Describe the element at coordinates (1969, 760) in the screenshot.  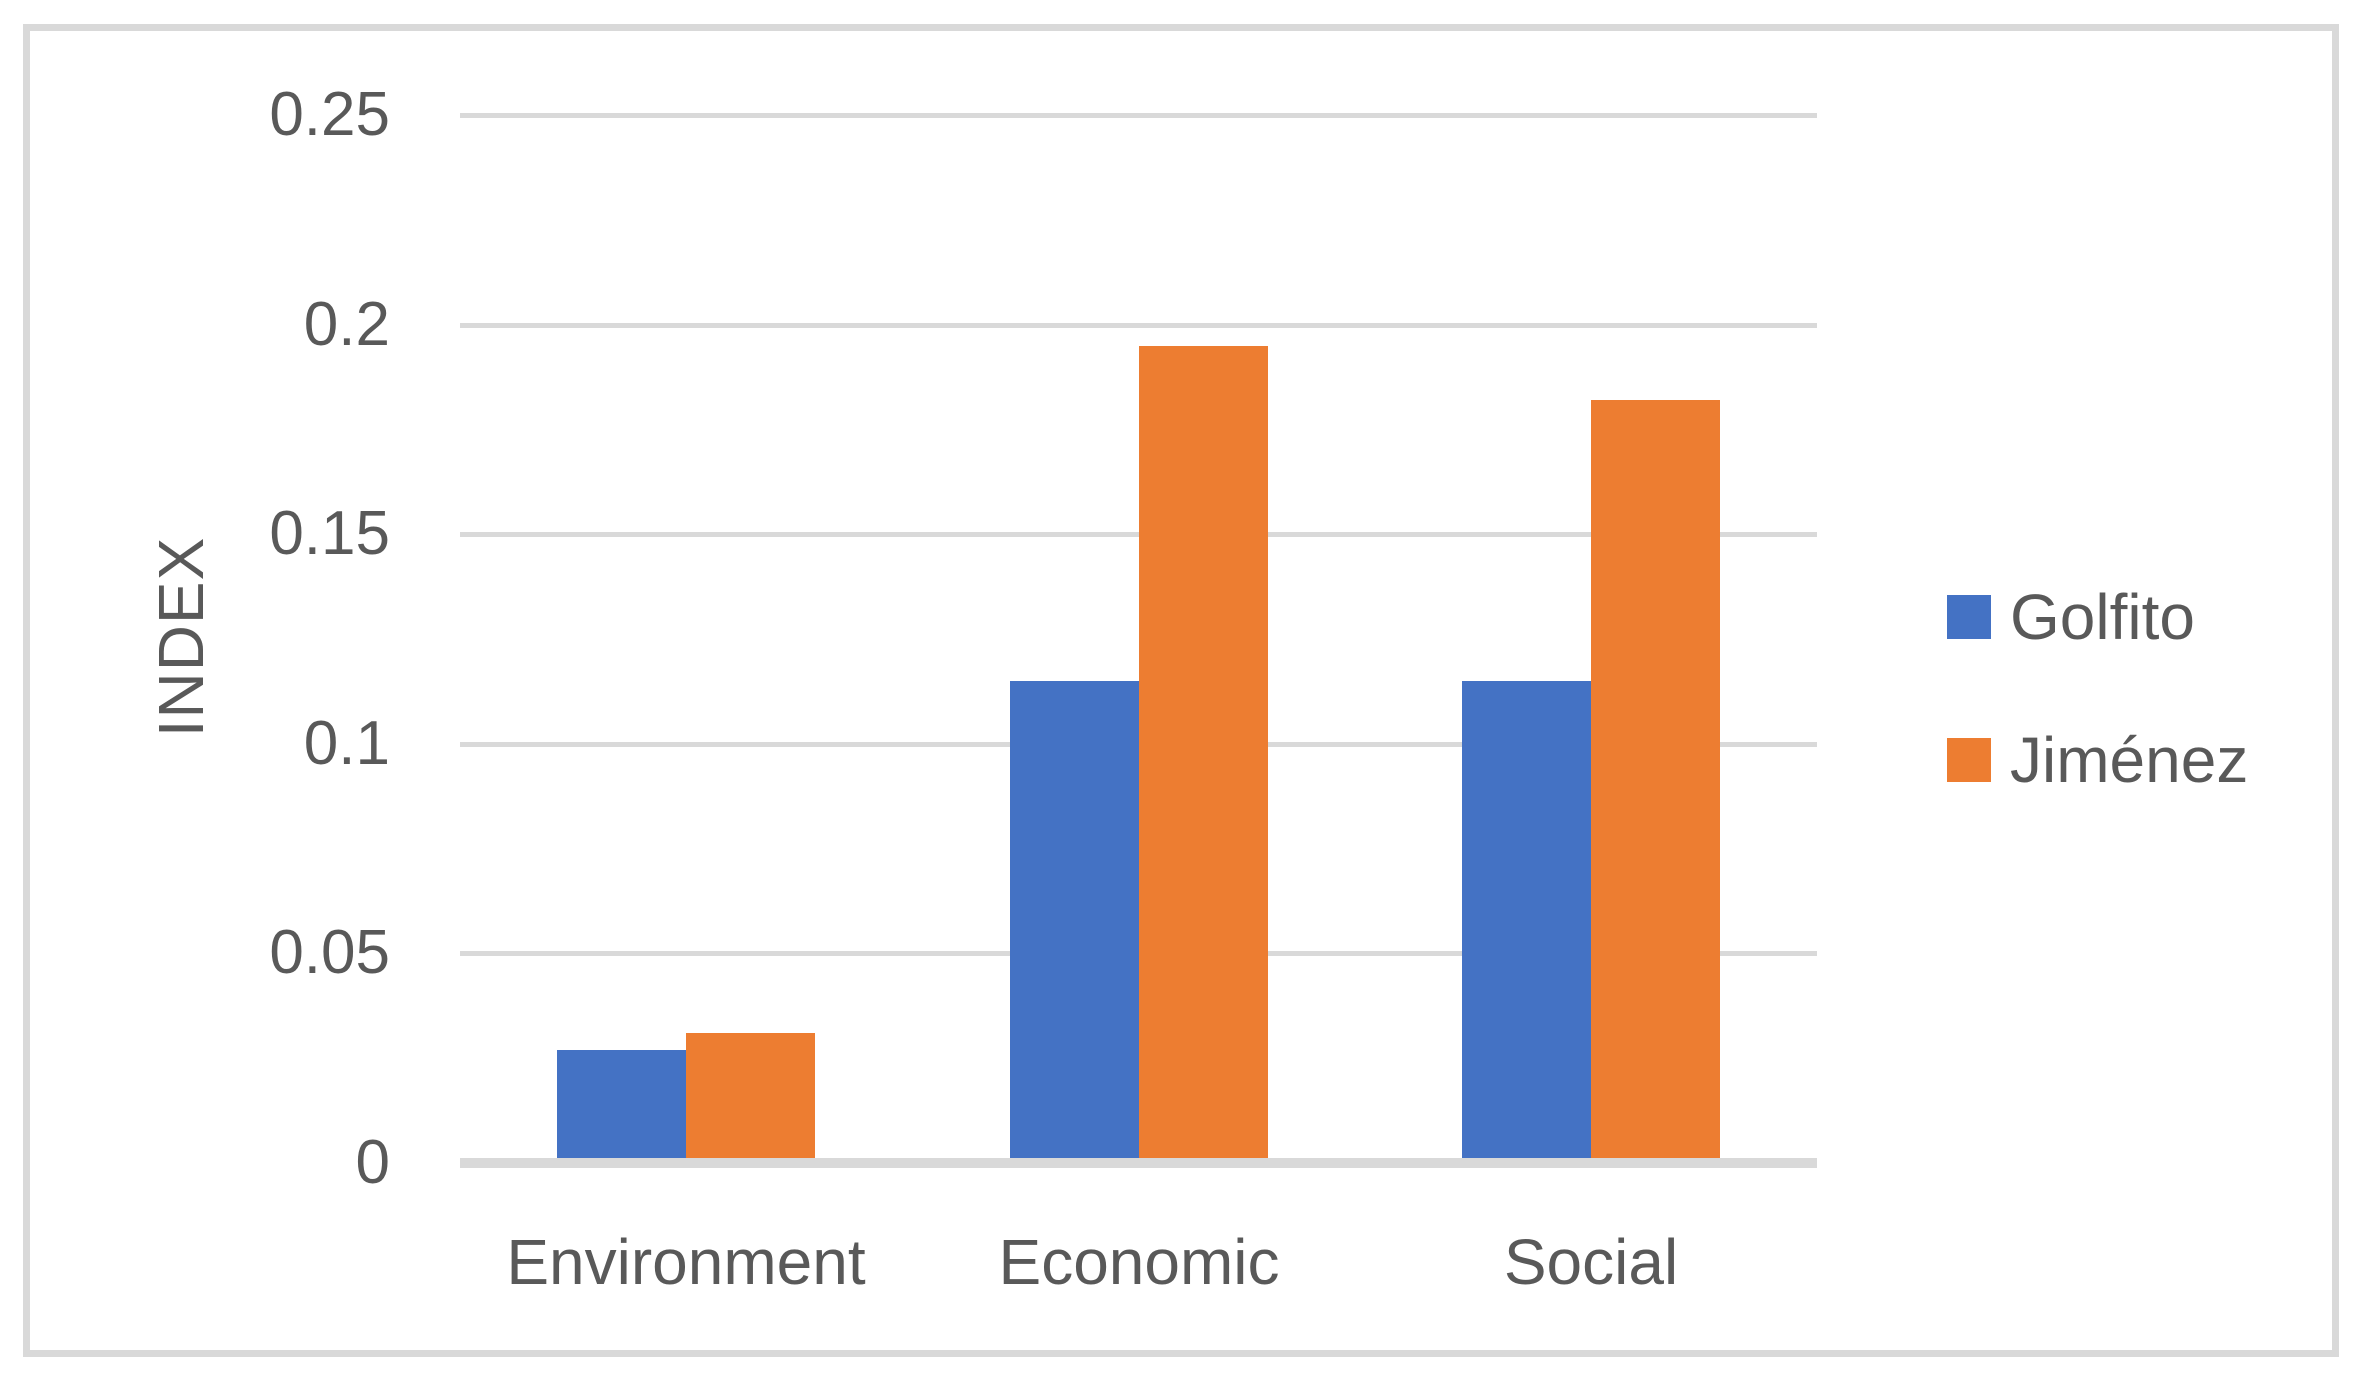
I see `legend-swatch-jimenez` at that location.